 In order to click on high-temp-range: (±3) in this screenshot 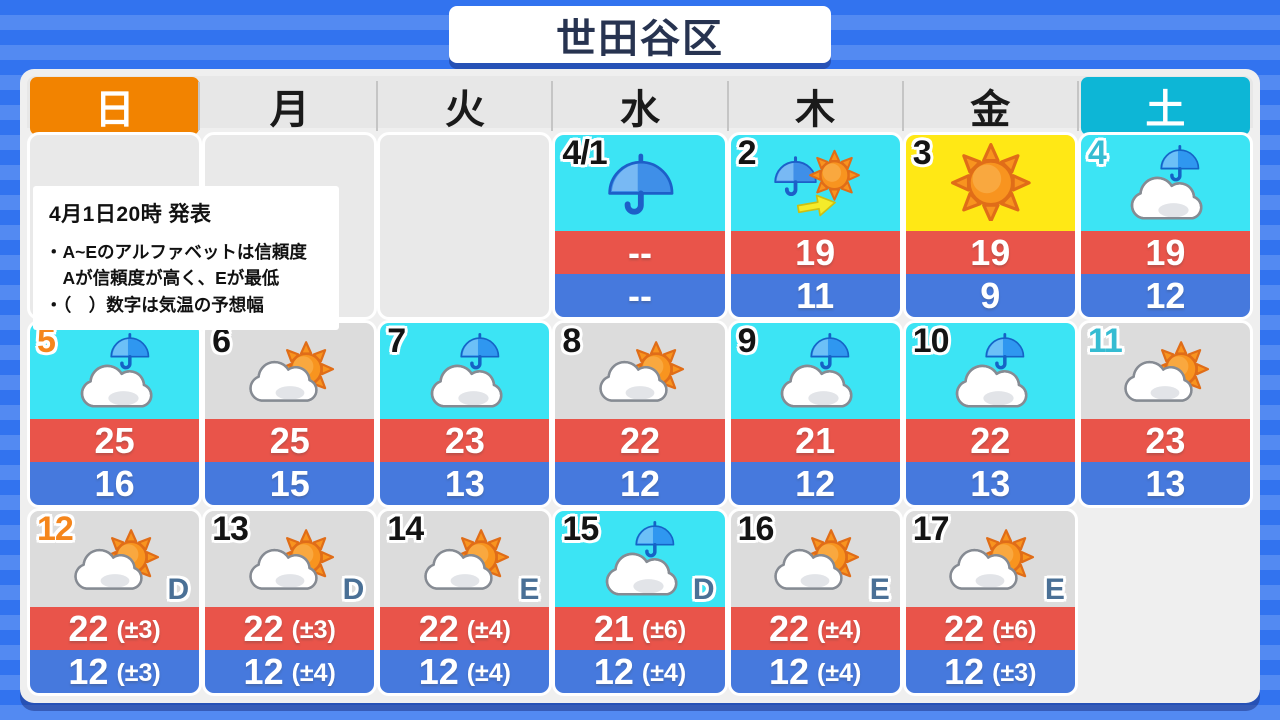, I will do `click(313, 629)`.